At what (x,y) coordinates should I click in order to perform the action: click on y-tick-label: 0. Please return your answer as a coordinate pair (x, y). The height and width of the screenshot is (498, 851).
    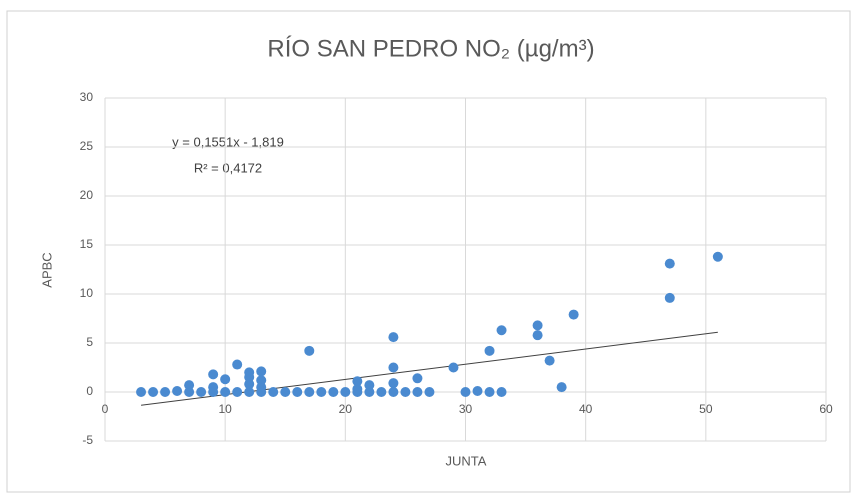
    Looking at the image, I should click on (89, 391).